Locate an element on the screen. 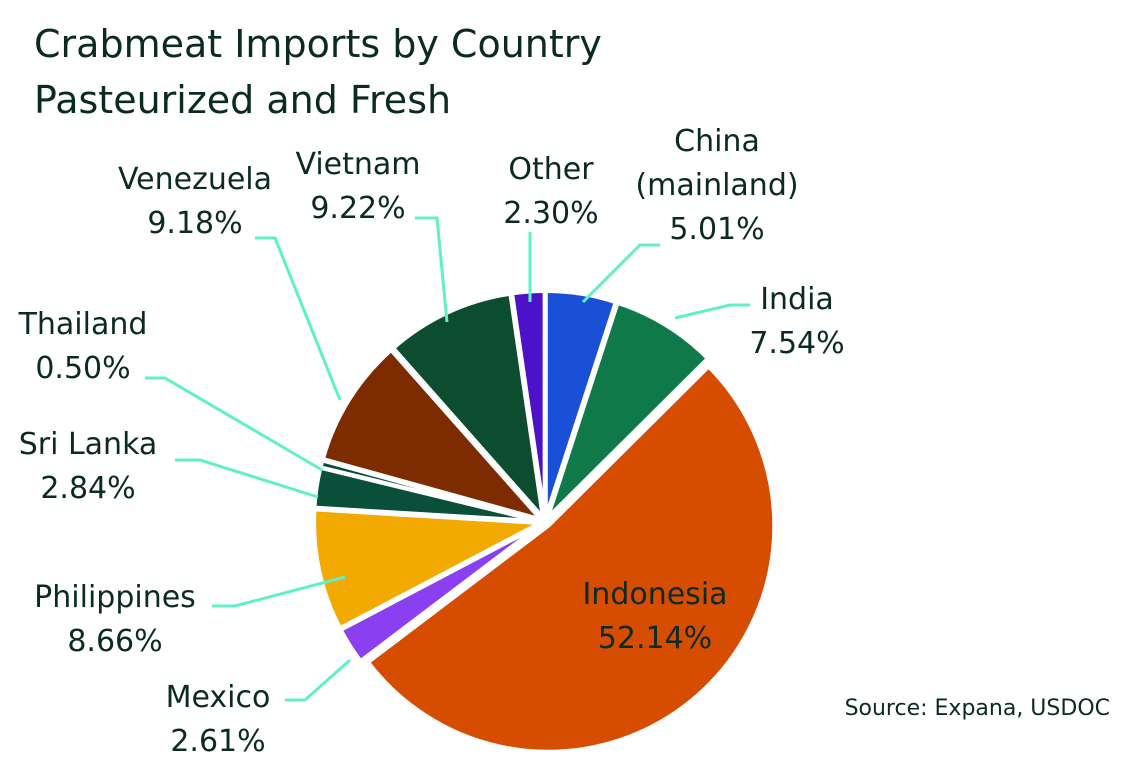 This screenshot has width=1144, height=772. slice-label: Mexico 2.61% is located at coordinates (218, 720).